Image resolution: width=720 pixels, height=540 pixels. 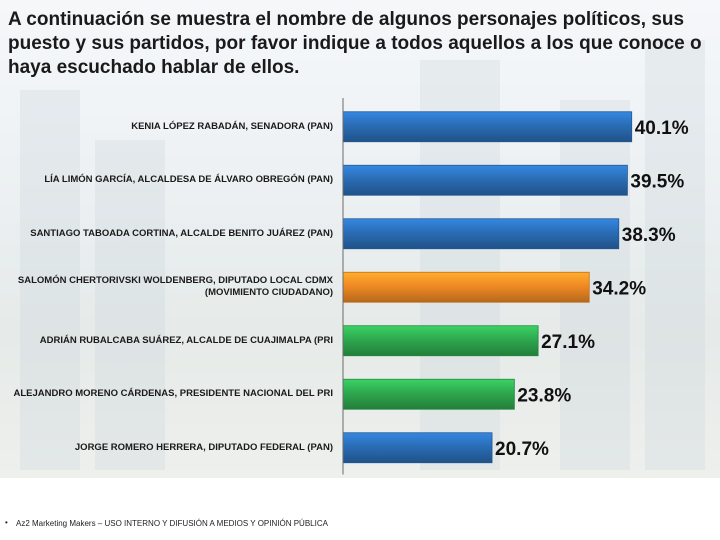 I want to click on bar-value-label: 27.1%, so click(x=568, y=342).